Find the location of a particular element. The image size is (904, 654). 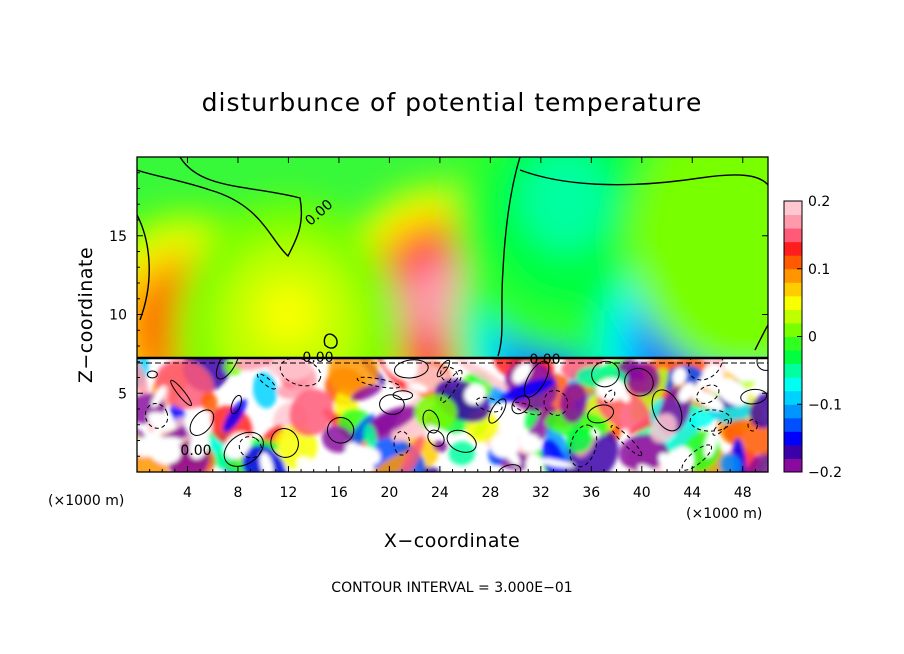

colorbar-tick-label: −0.1 is located at coordinates (825, 405).